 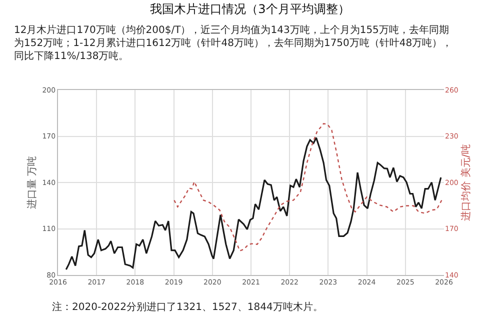 What do you see at coordinates (233, 43) in the screenshot?
I see `chart-subtitle: 12月木片进口170万吨（均价200$/T），近三个月均值为143万吨，上个月为155万吨，去年同期为152万吨；1-12月累计进口1612万吨（针叶48万吨），去年同期为1750万吨（针叶48万吨），同比下降11%/138万吨。` at bounding box center [233, 43].